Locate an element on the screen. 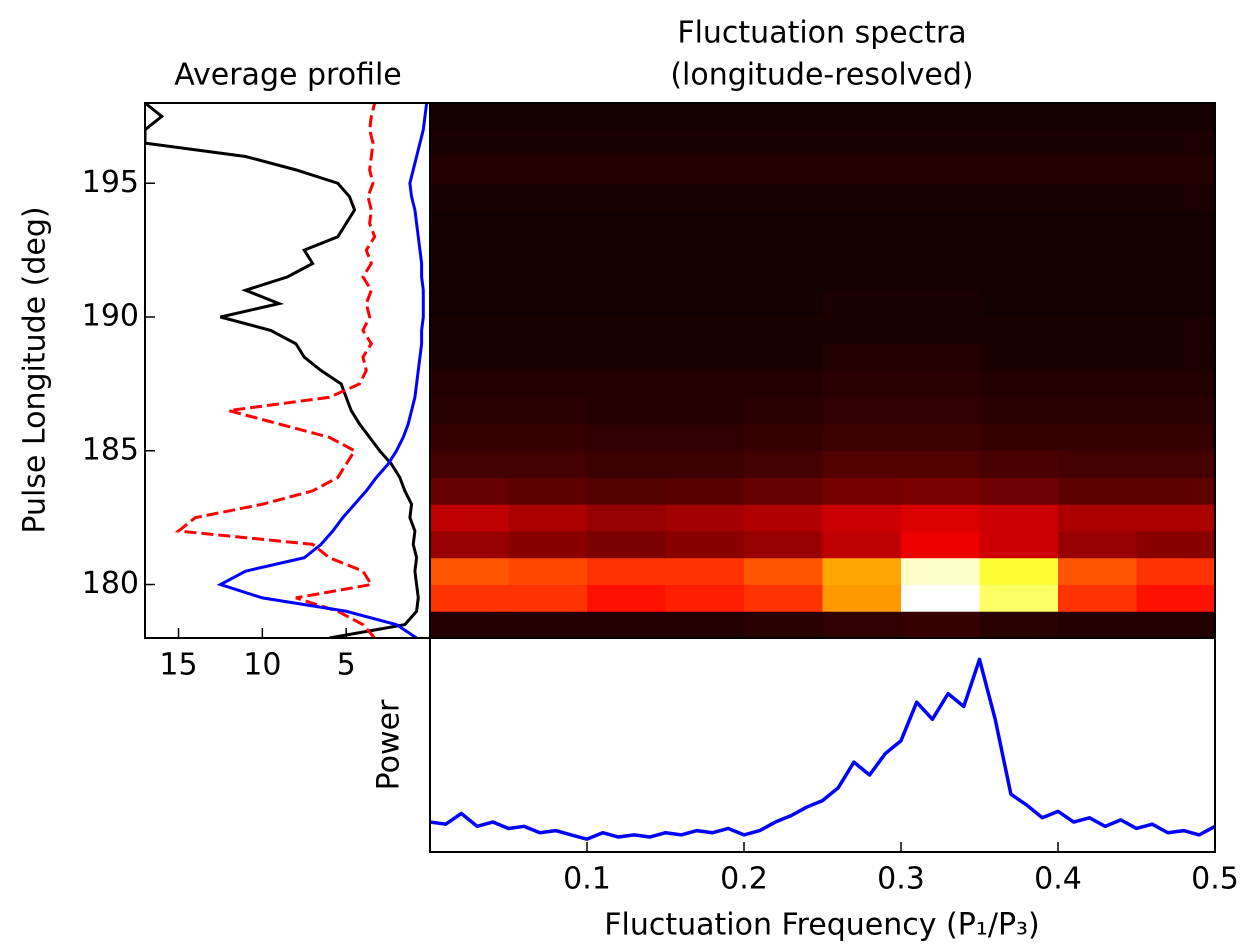 Image resolution: width=1253 pixels, height=952 pixels. power-line is located at coordinates (822, 749).